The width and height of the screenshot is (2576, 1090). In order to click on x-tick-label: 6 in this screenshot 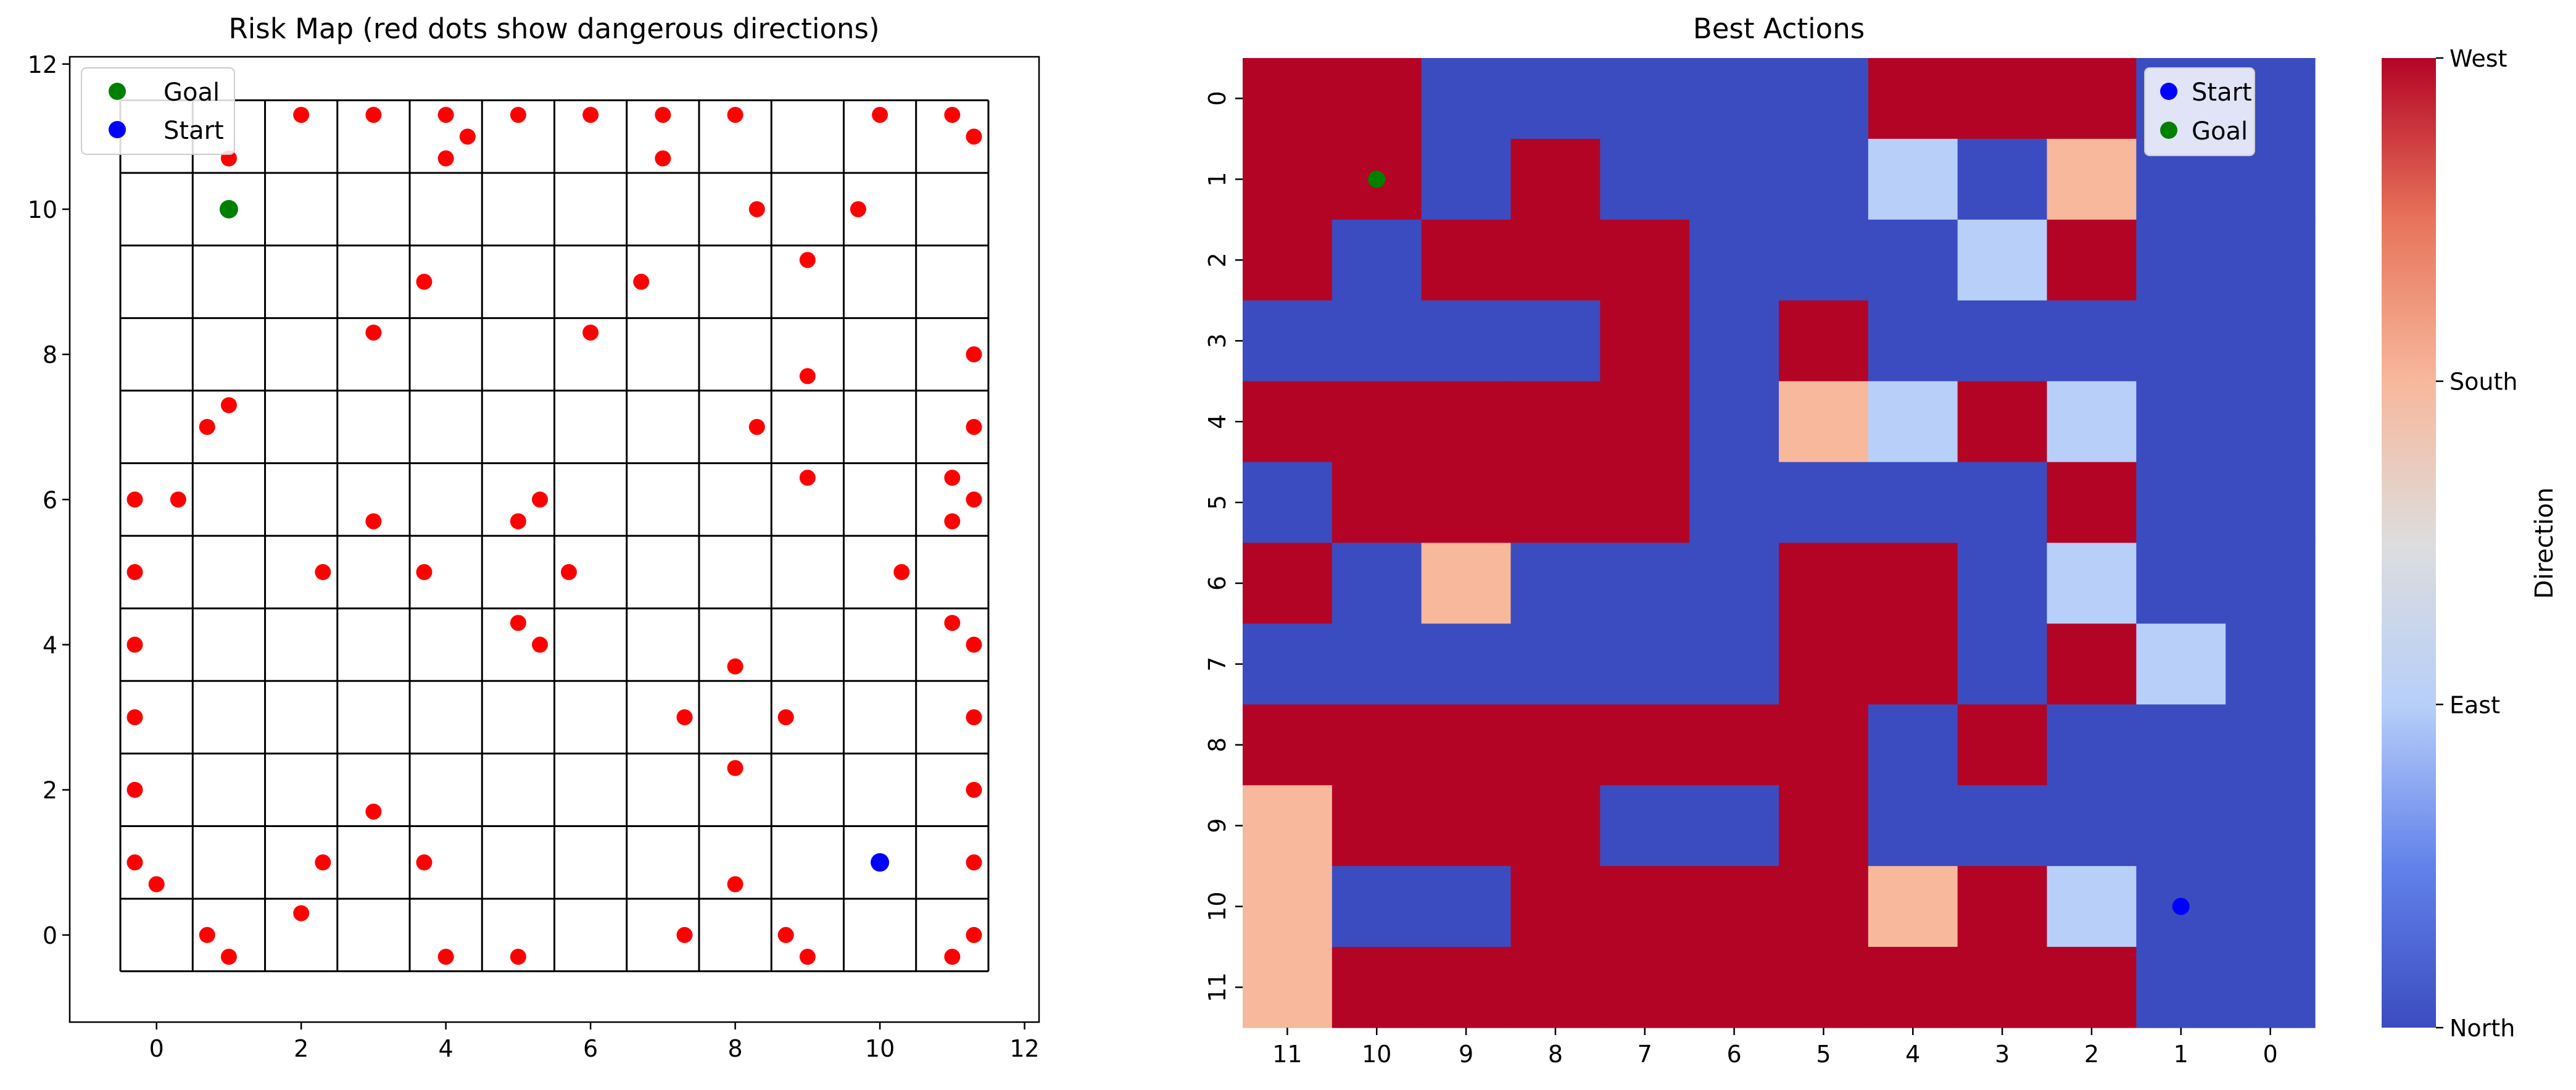, I will do `click(590, 1048)`.